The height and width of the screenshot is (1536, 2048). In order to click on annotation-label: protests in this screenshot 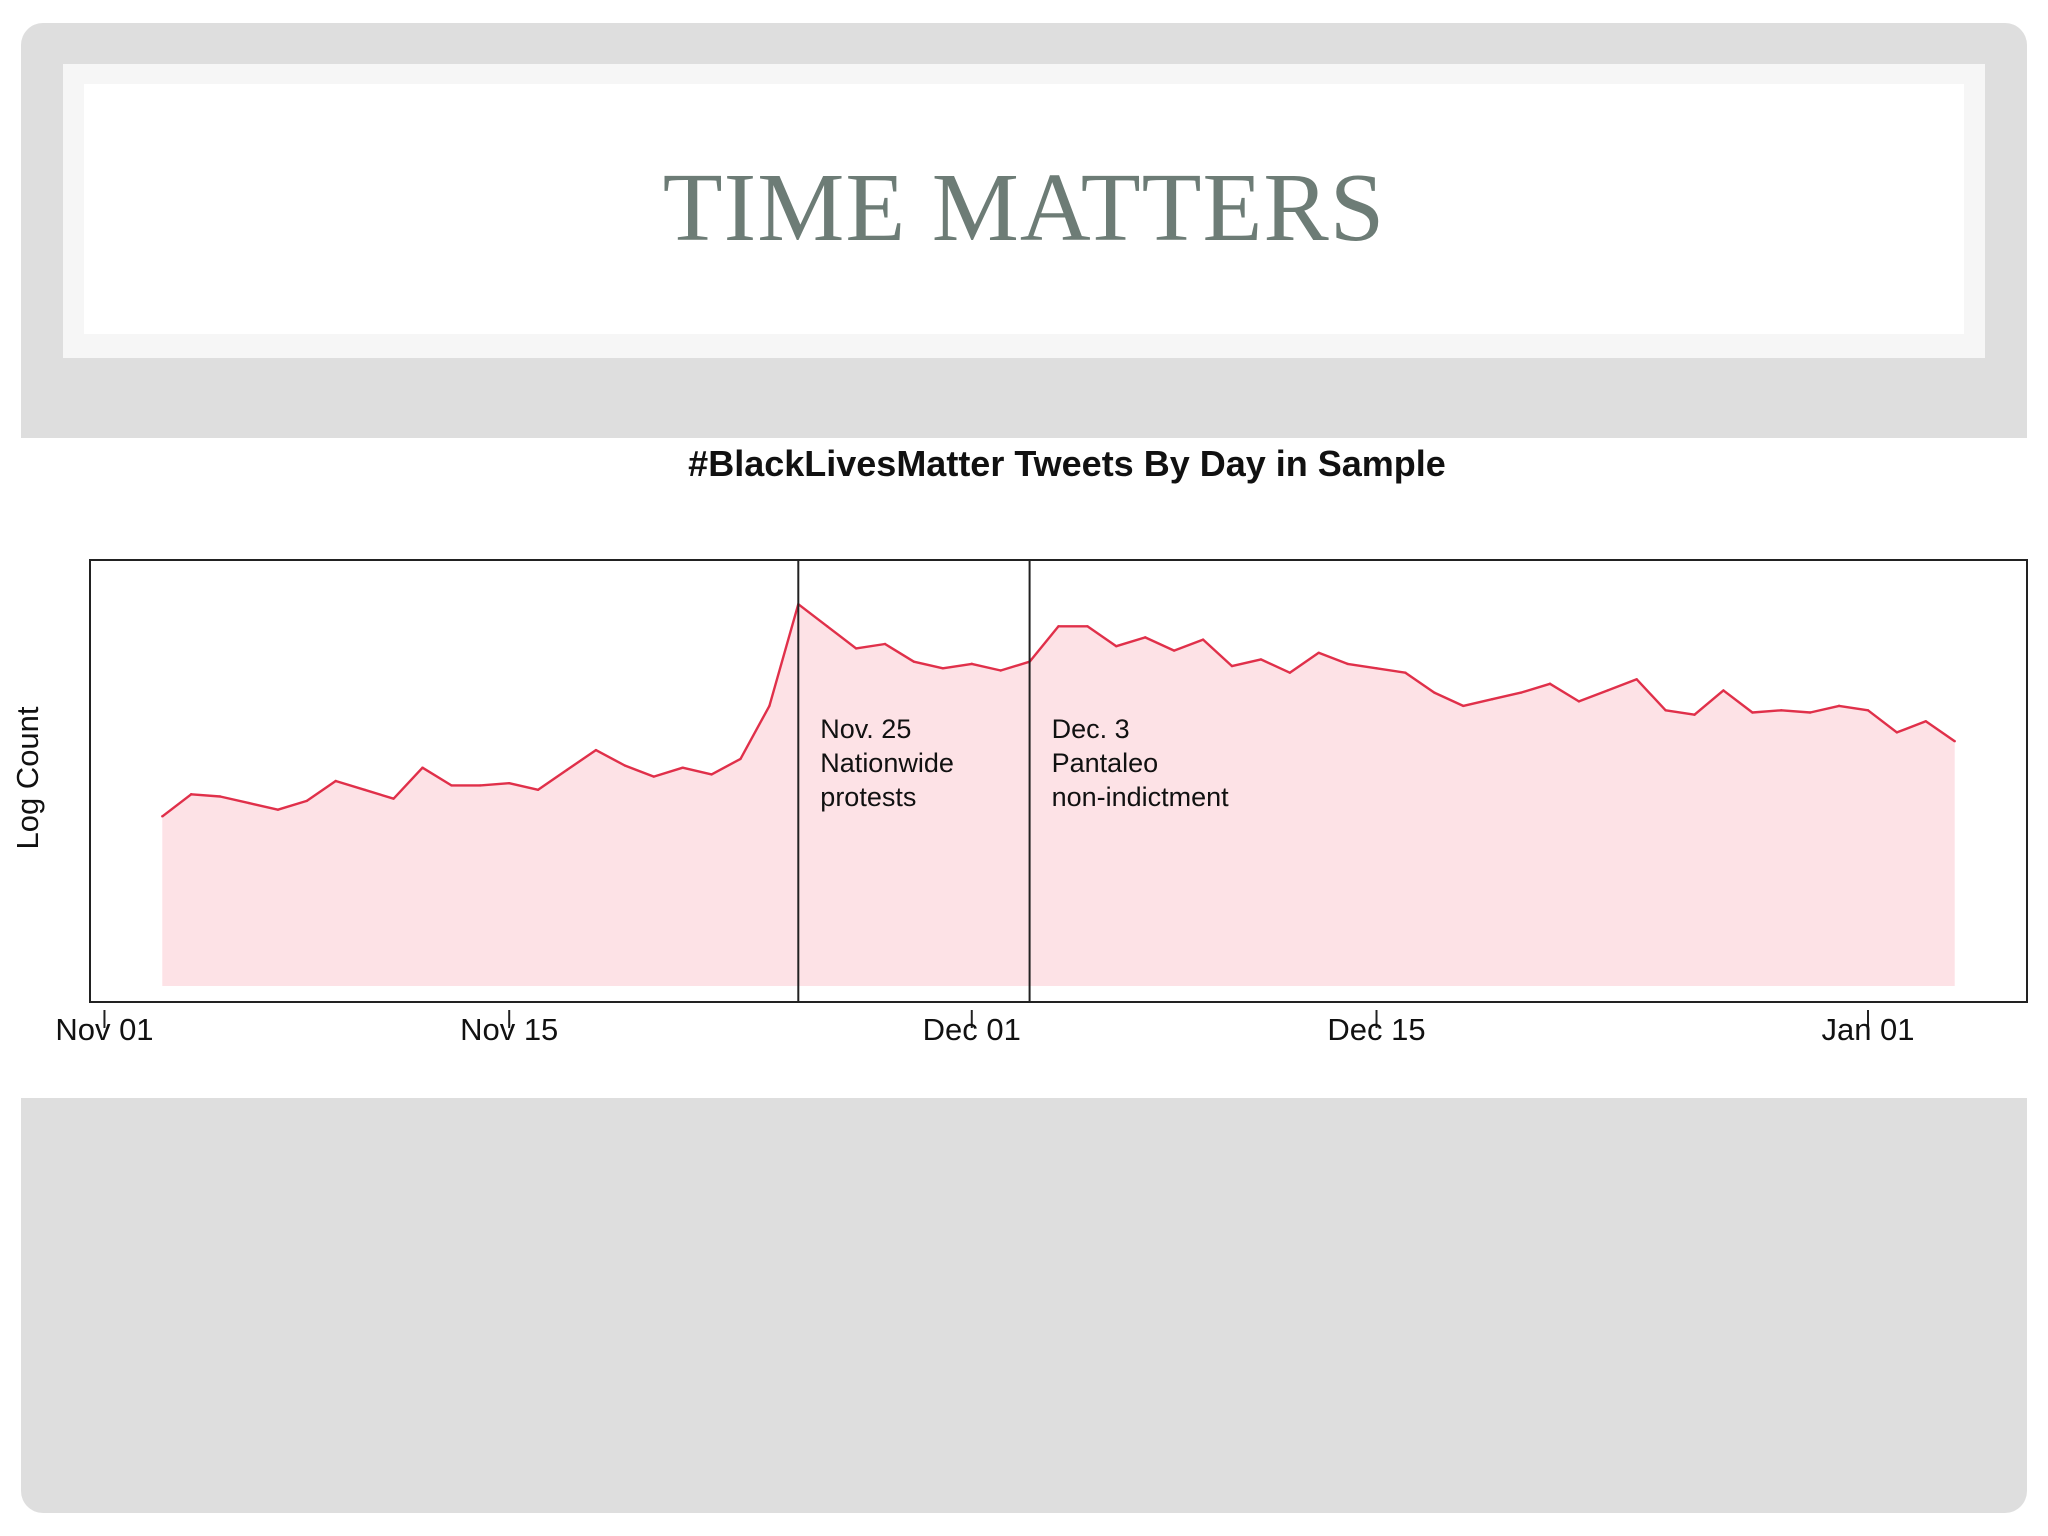, I will do `click(868, 797)`.